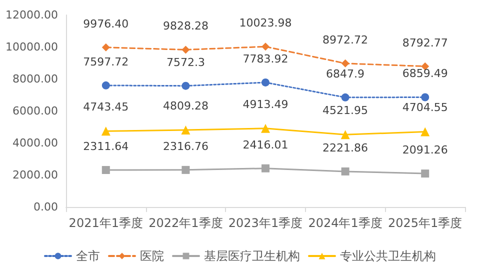  I want to click on data-label: 9976.40, so click(106, 23).